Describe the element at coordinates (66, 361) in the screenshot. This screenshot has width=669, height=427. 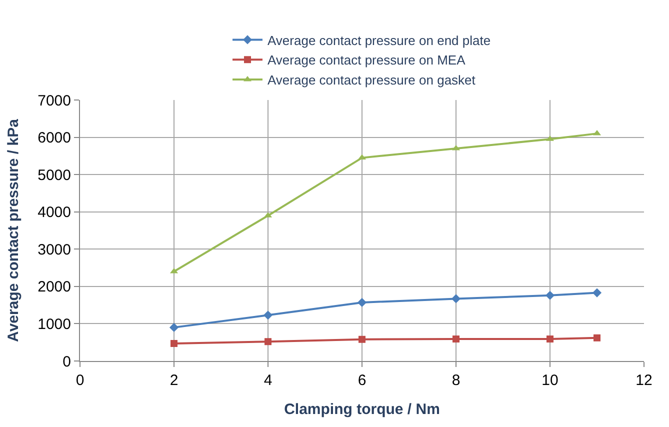
I see `y-tick-label: 0` at that location.